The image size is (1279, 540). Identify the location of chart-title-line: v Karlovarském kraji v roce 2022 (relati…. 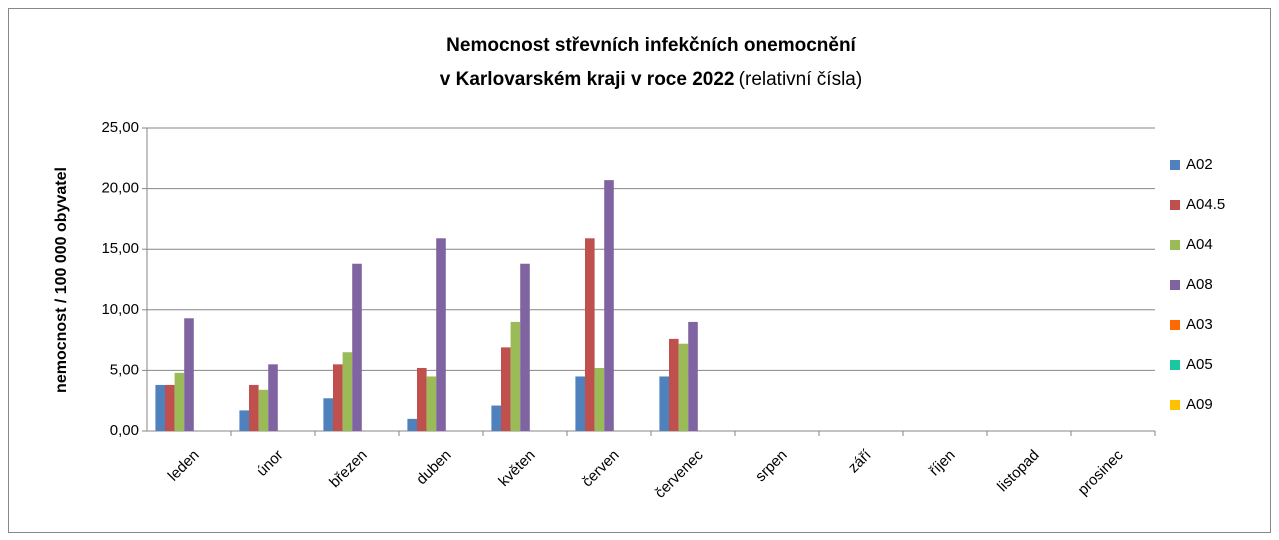
(651, 79).